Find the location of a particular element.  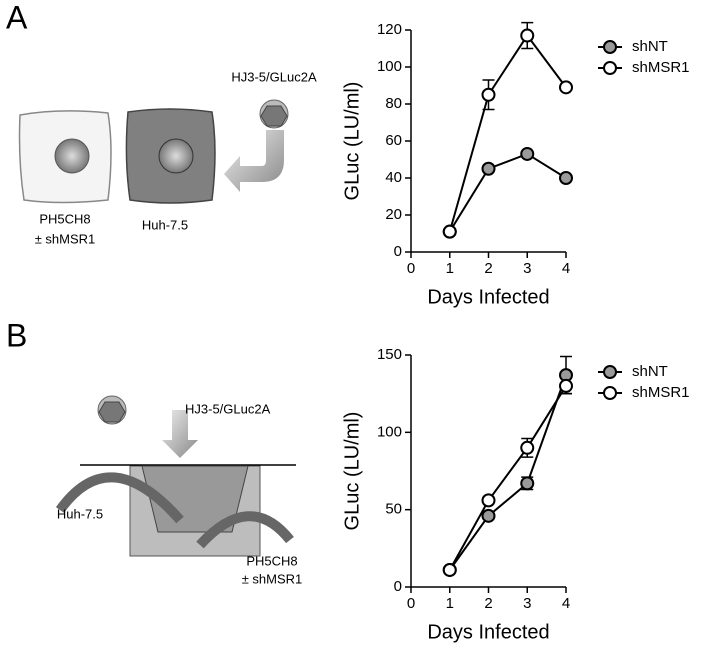

panel-label: A is located at coordinates (17, 17).